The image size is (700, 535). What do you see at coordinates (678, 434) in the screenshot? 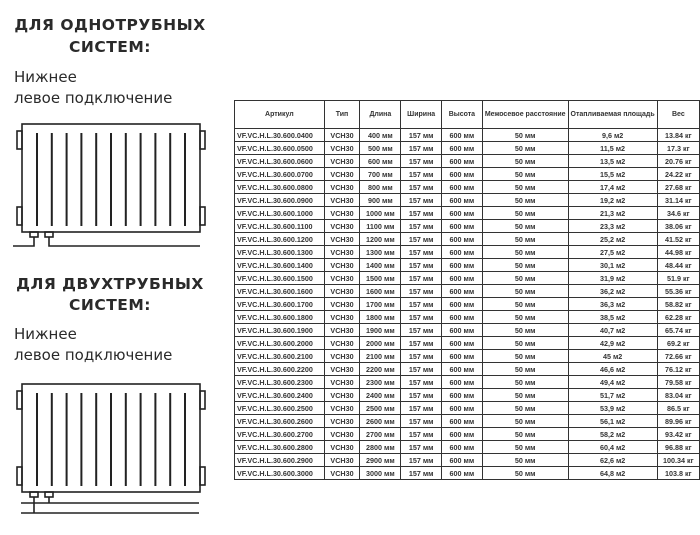
I see `table-cell: 93.42 кг` at bounding box center [678, 434].